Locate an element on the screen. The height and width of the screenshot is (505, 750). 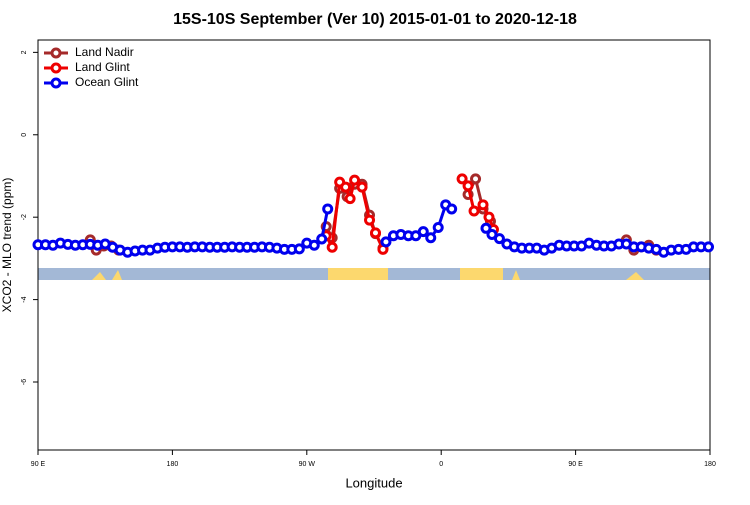
y-axis-label: XCO2 - MLO trend (ppm) is located at coordinates (7, 245).